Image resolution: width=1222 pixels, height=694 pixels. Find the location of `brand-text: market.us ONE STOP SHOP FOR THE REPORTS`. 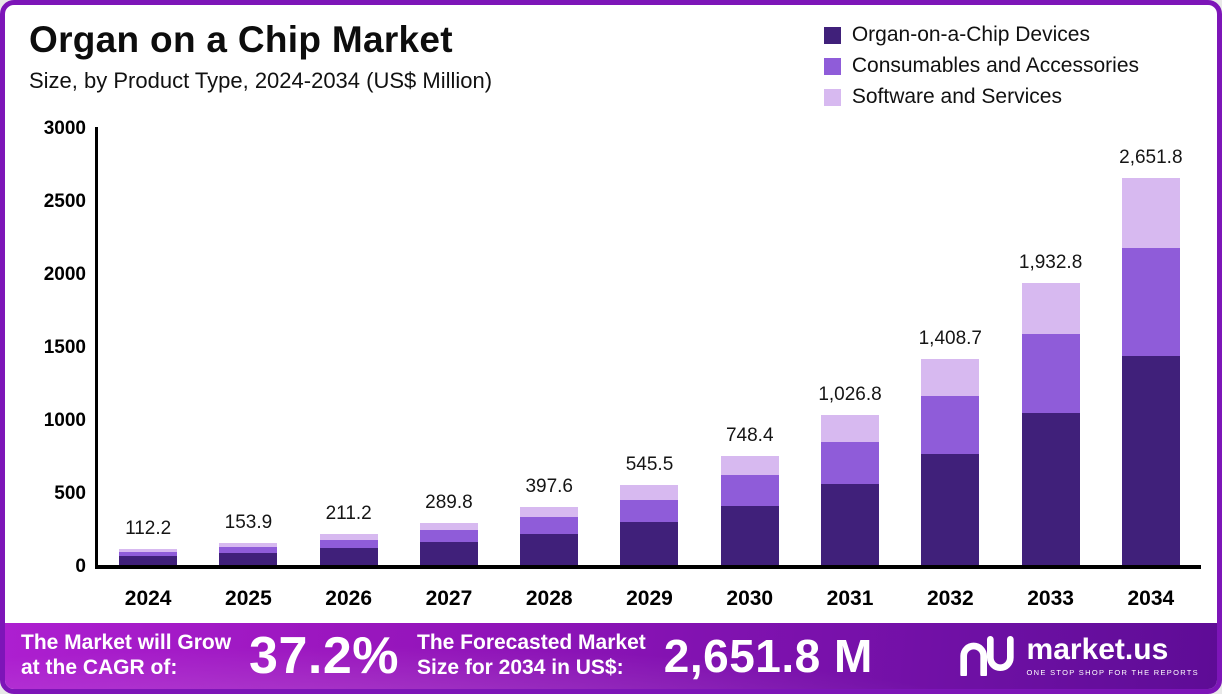

brand-text: market.us ONE STOP SHOP FOR THE REPORTS is located at coordinates (1112, 655).